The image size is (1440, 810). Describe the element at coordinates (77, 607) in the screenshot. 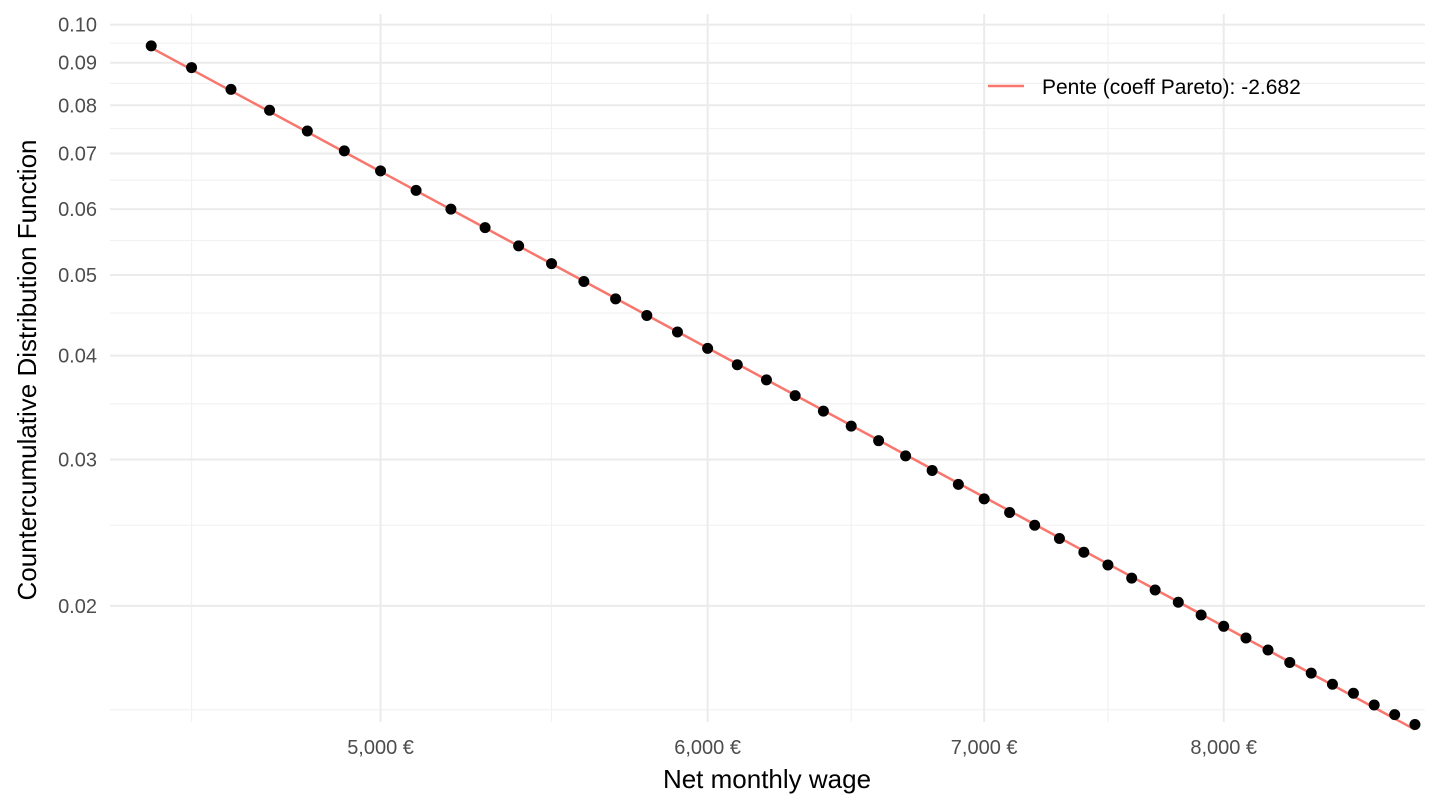

I see `y-tick-label: 0.02` at that location.